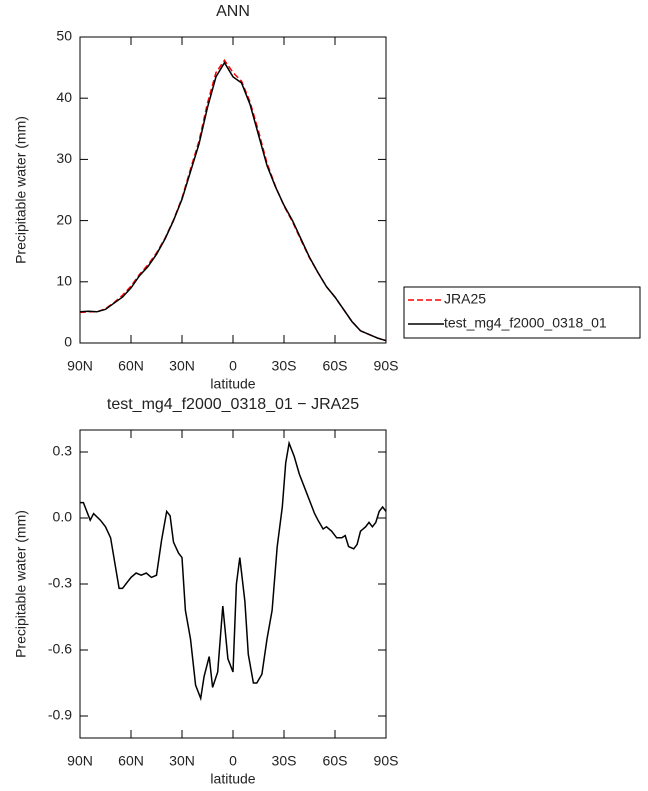 The image size is (648, 791). I want to click on y-tick-label: 20, so click(64, 219).